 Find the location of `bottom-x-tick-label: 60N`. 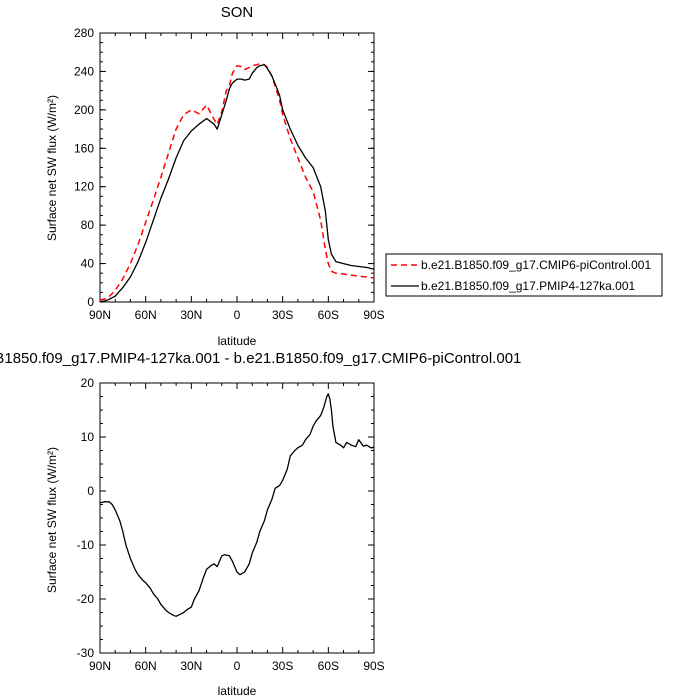

bottom-x-tick-label: 60N is located at coordinates (146, 666).